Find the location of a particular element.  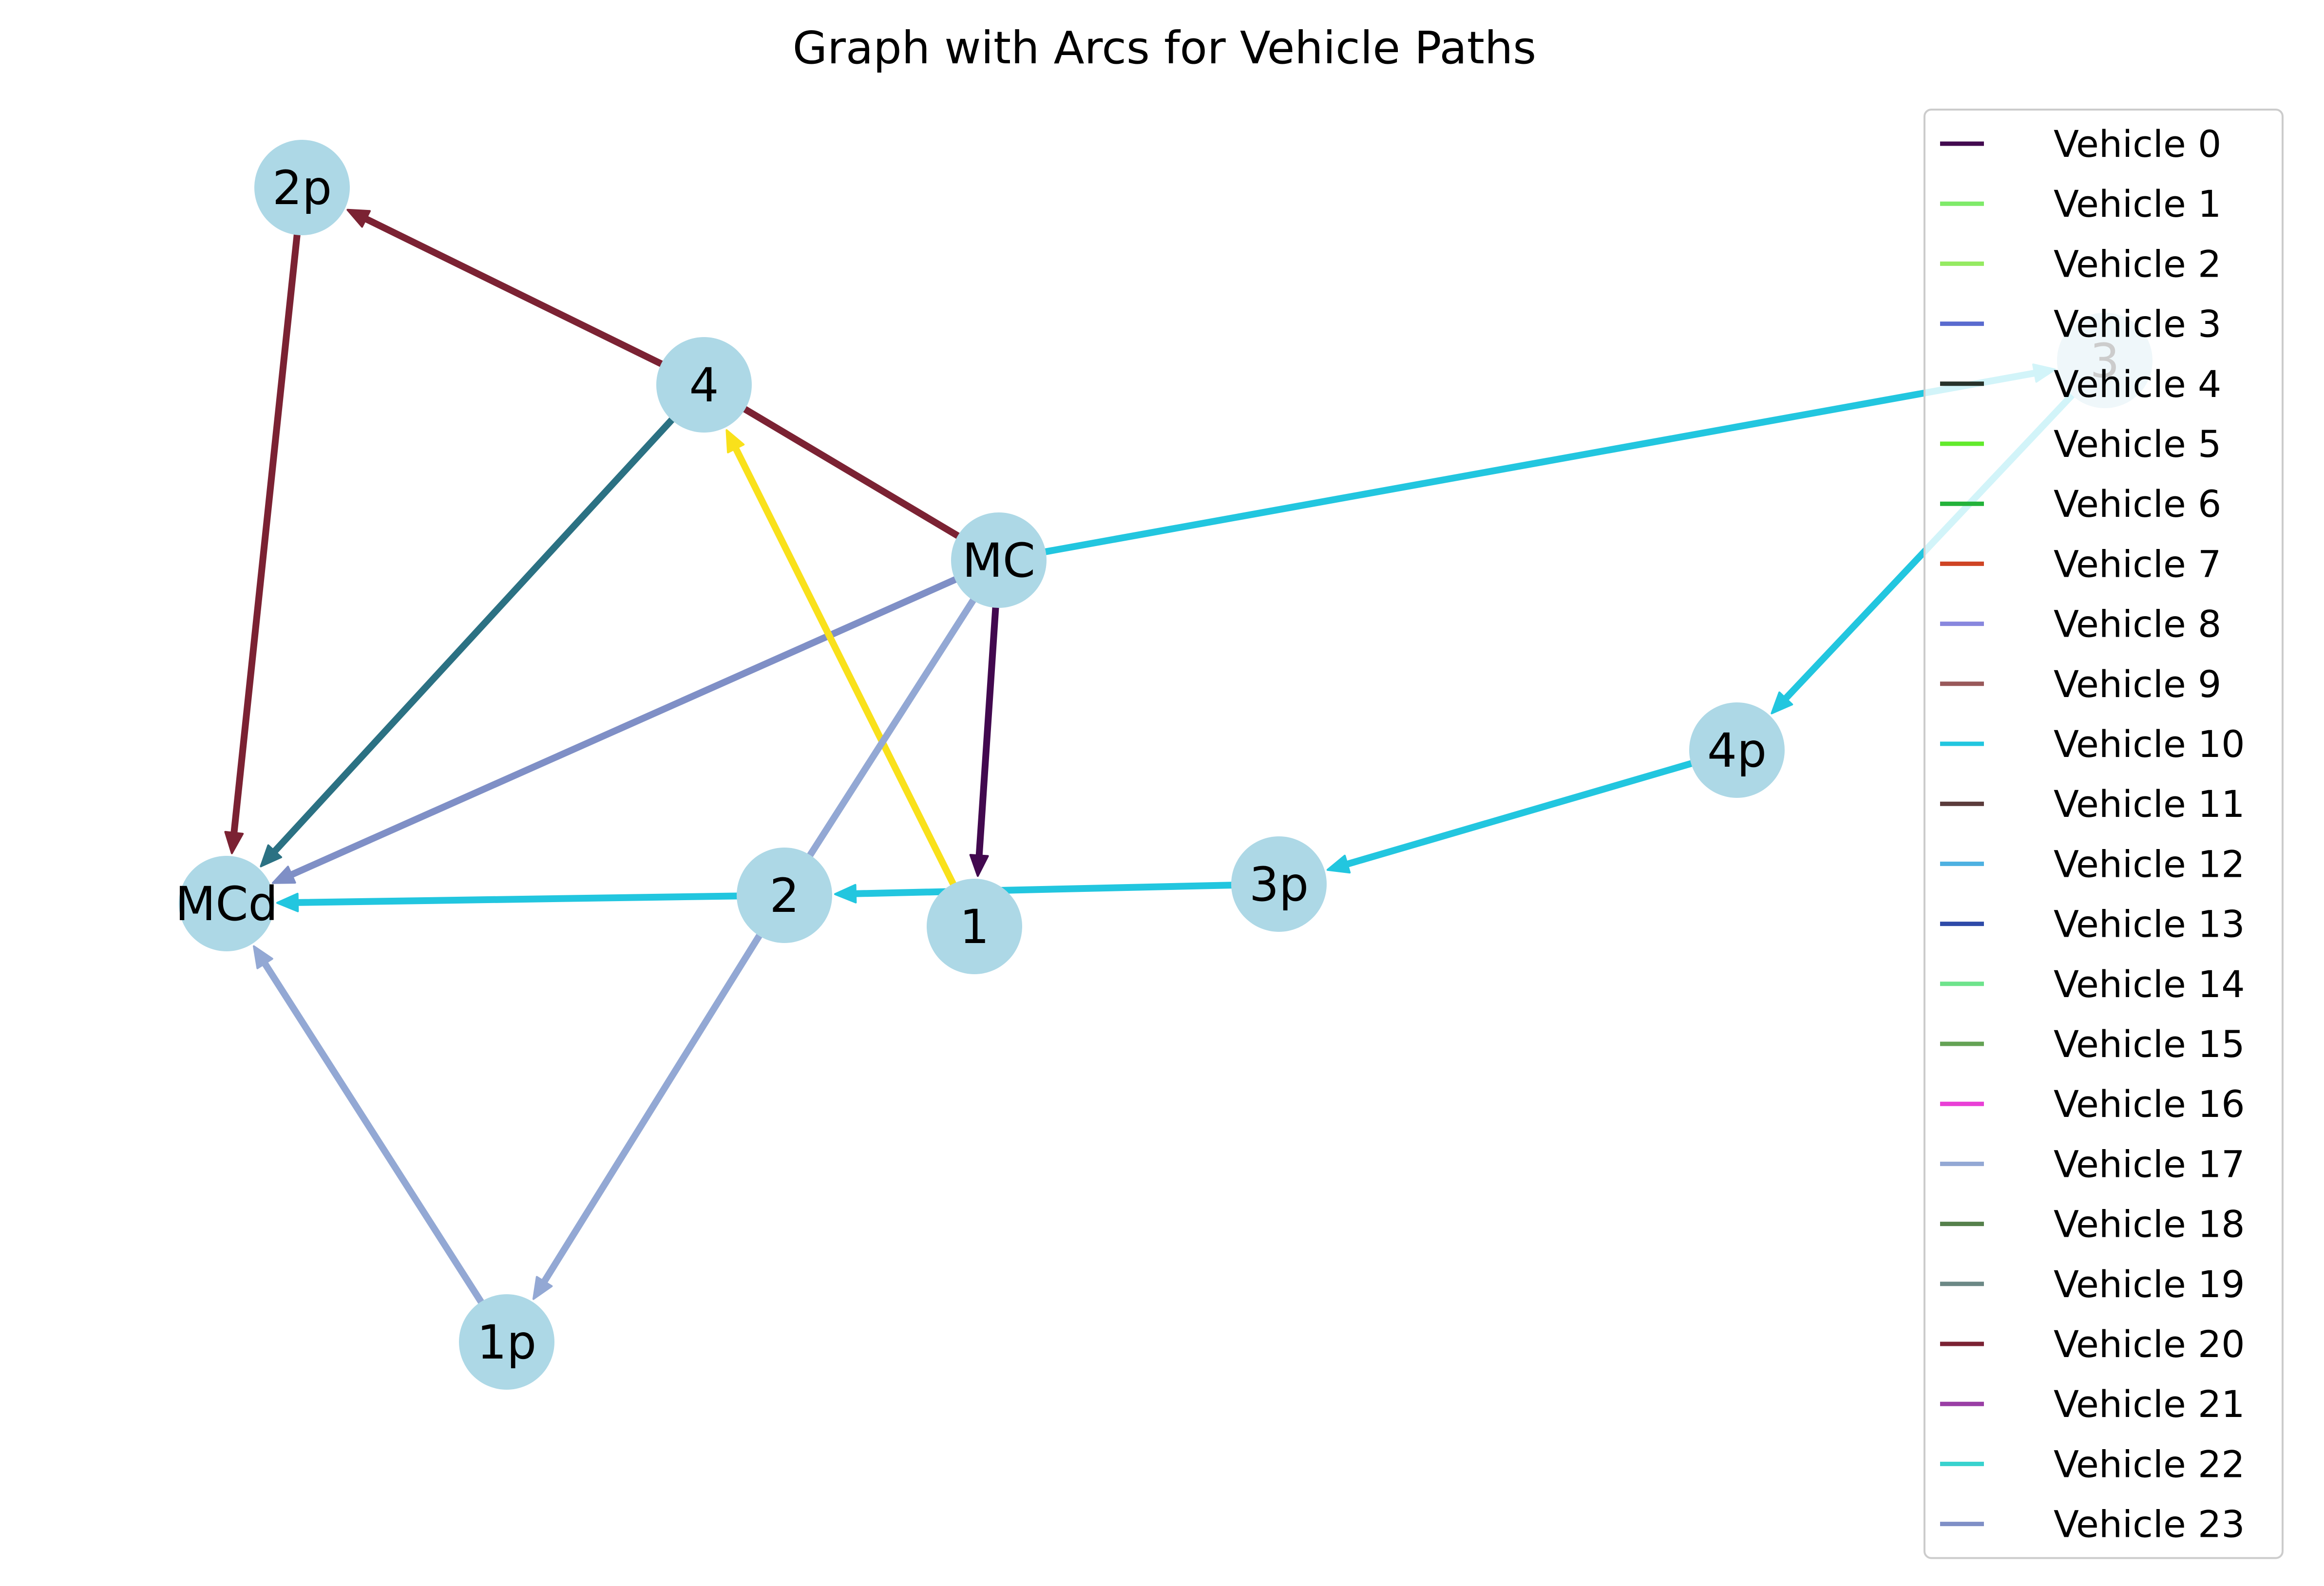

edge-2-to-1p is located at coordinates (660, 1096).